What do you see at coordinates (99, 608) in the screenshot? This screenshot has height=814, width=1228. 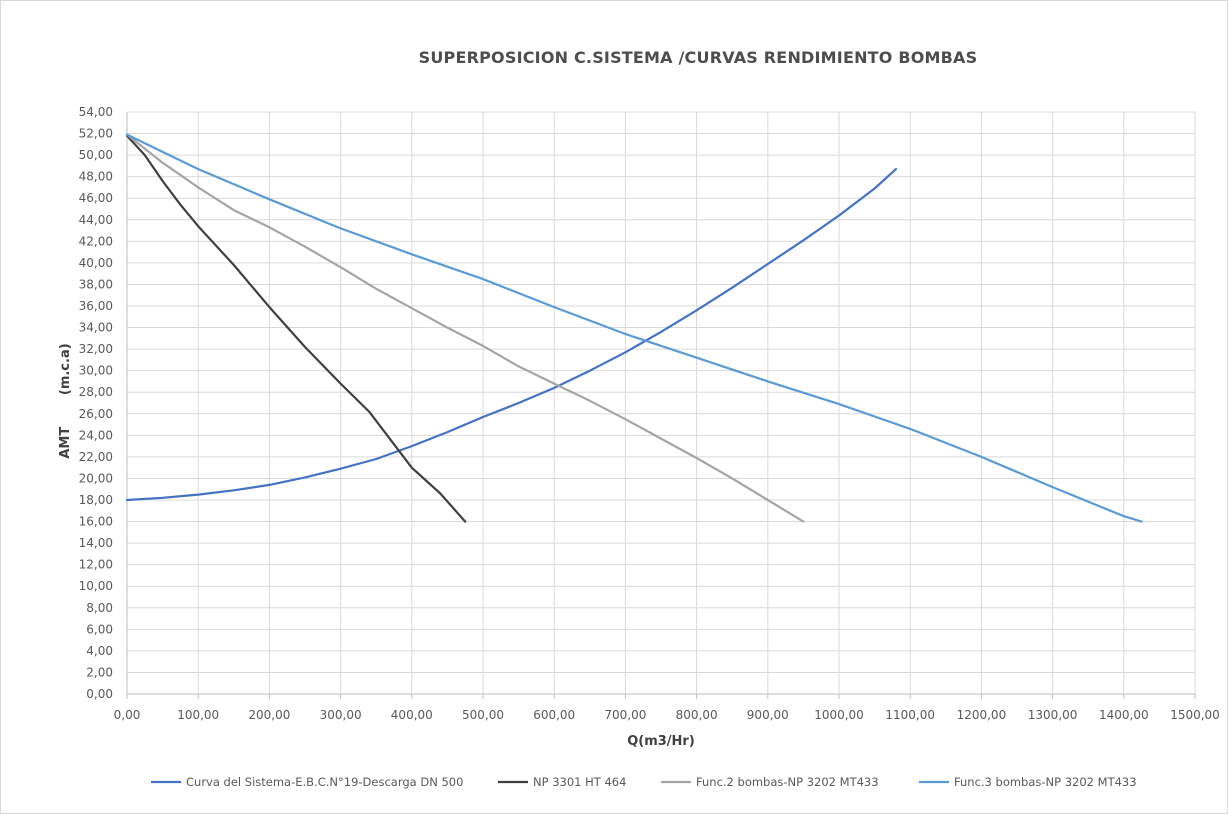 I see `y-tick-label: 8,00` at bounding box center [99, 608].